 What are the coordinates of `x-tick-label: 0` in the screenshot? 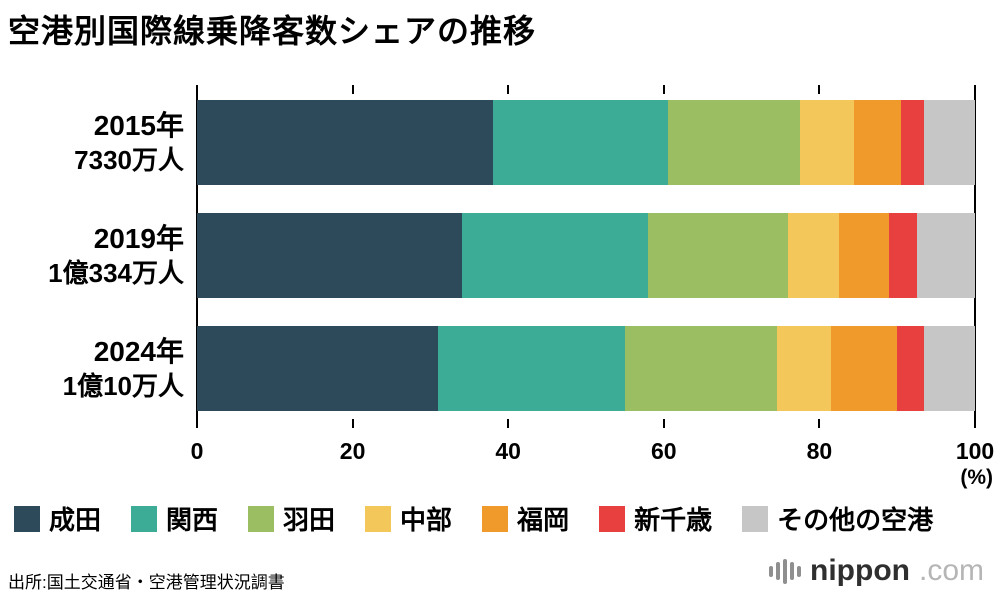 It's located at (197, 451).